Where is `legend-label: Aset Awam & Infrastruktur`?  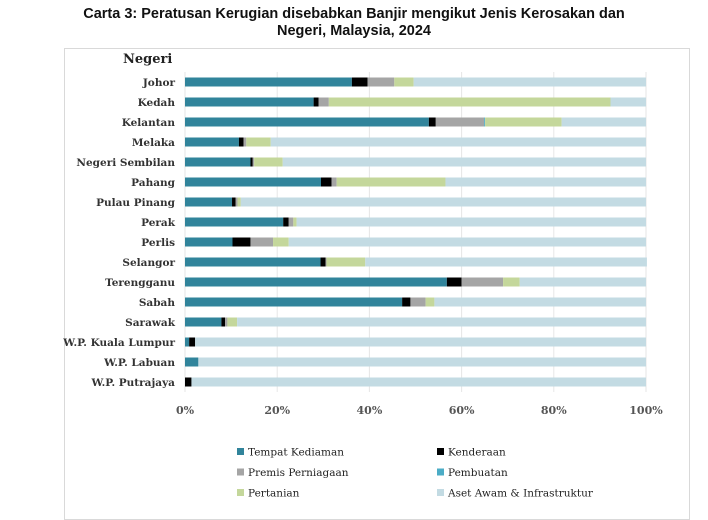 legend-label: Aset Awam & Infrastruktur is located at coordinates (520, 494).